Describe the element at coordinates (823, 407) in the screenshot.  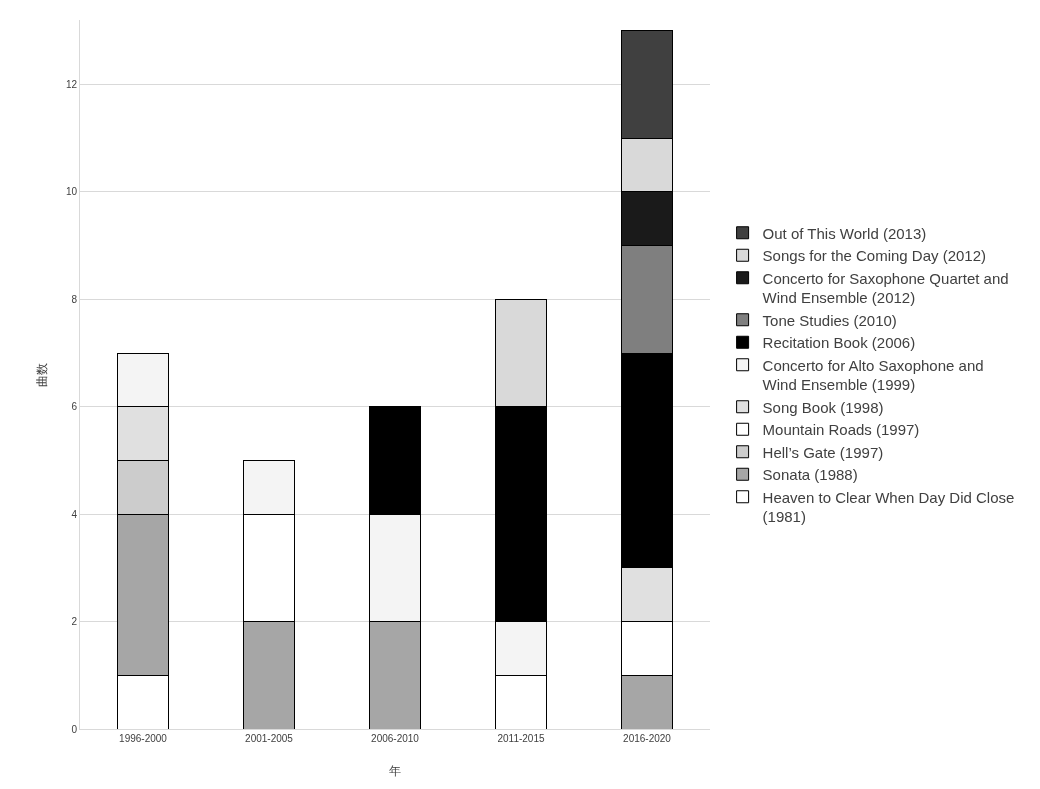
I see `legend-label: Song Book (1998)` at that location.